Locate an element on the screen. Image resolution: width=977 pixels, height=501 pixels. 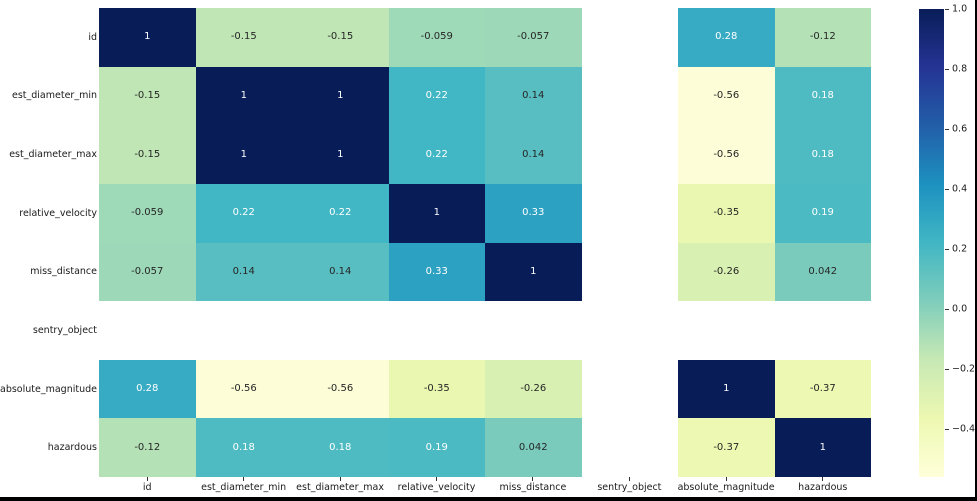
colorbar-tick-label: 0.2 is located at coordinates (960, 249).